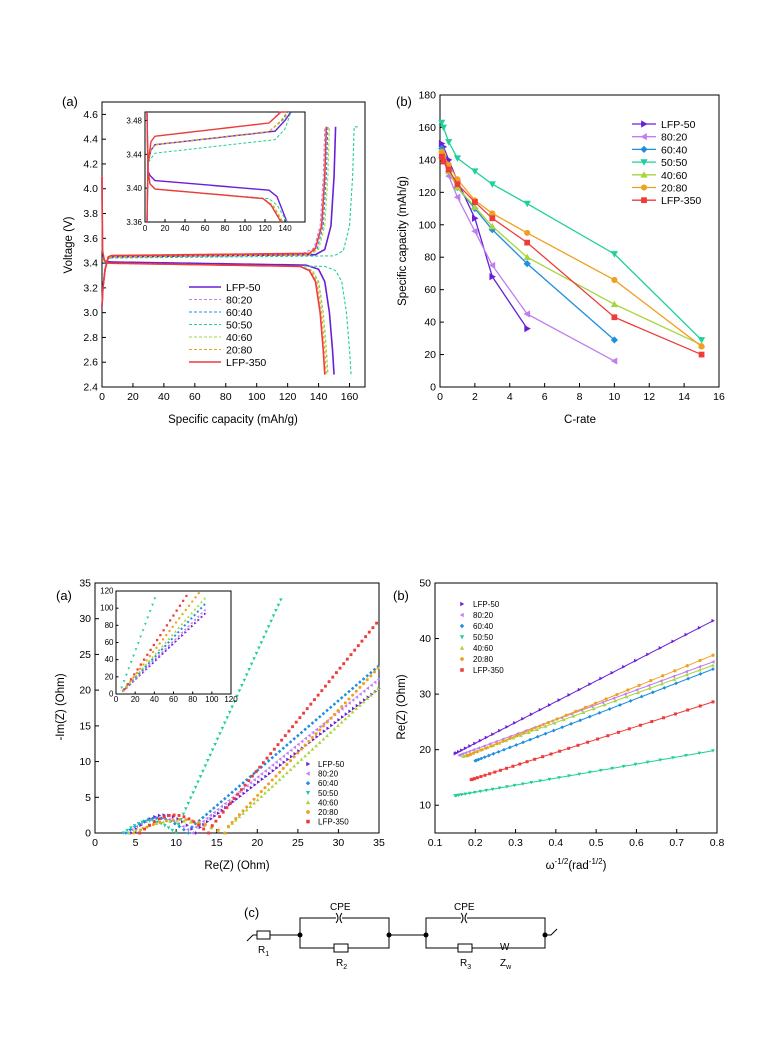 The width and height of the screenshot is (780, 1044). I want to click on y-tick-label: 10, so click(425, 806).